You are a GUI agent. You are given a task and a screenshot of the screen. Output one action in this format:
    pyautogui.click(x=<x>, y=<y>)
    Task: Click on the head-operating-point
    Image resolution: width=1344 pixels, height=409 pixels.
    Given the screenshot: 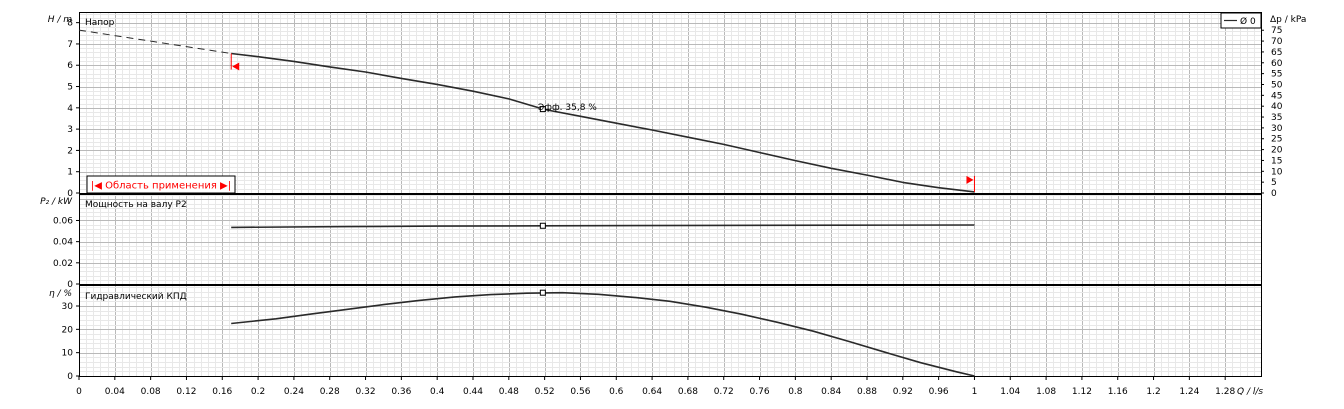 What is the action you would take?
    pyautogui.click(x=542, y=109)
    